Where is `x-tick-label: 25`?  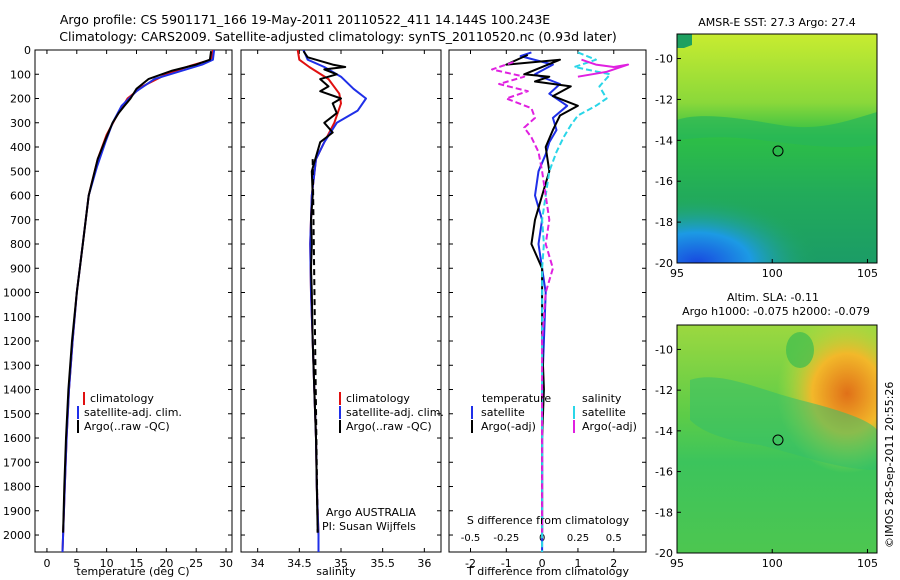
x-tick-label: 25 is located at coordinates (196, 563).